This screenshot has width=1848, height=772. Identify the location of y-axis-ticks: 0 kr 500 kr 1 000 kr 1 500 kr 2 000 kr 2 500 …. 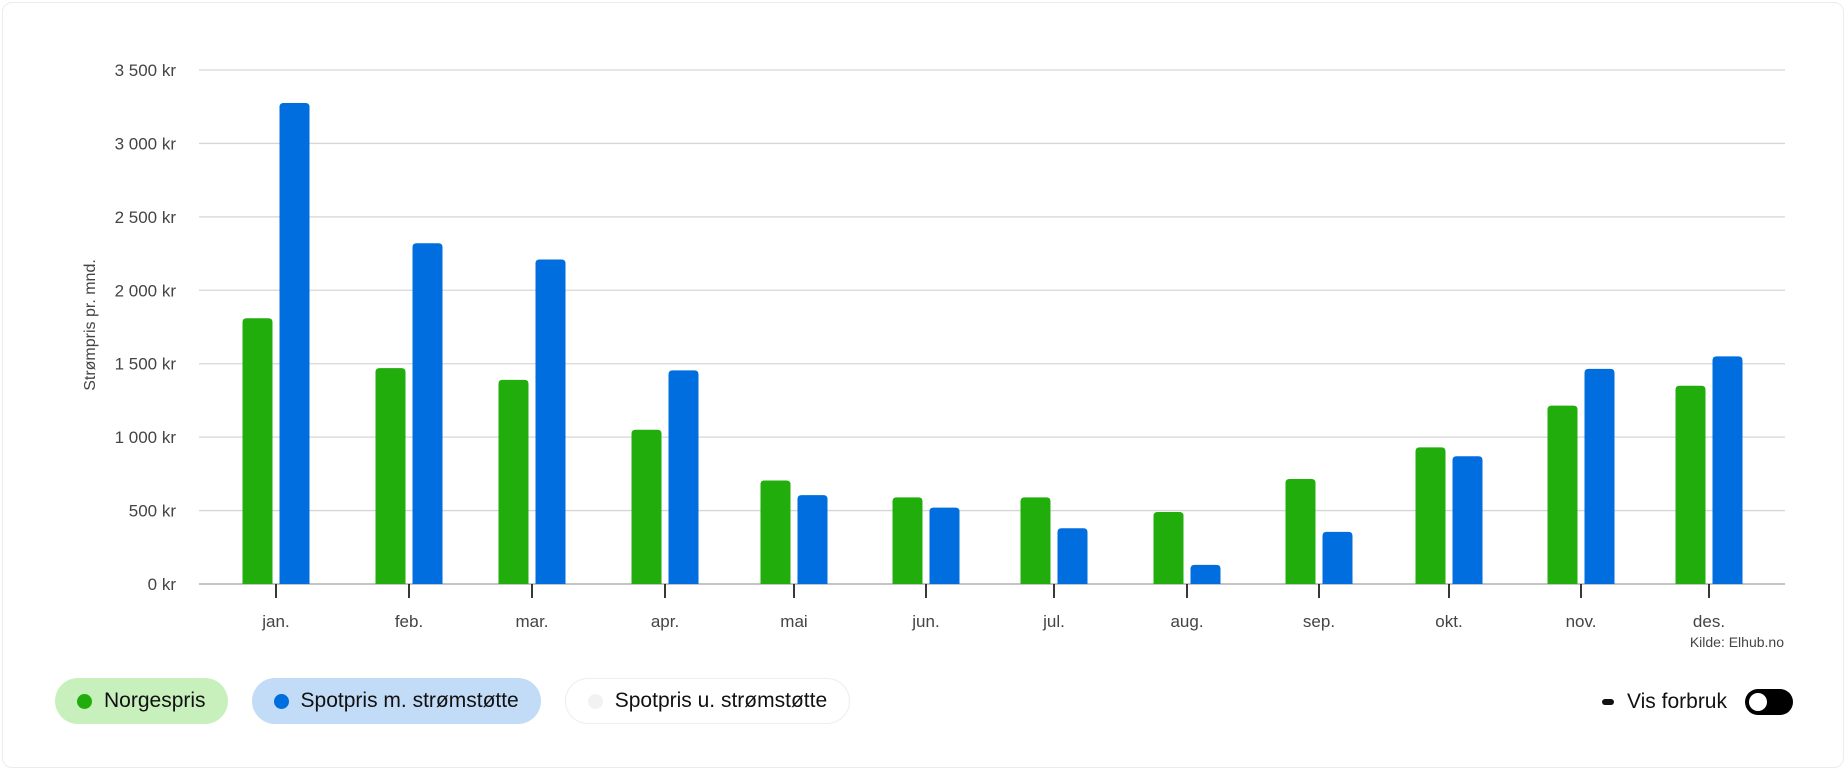
(146, 327).